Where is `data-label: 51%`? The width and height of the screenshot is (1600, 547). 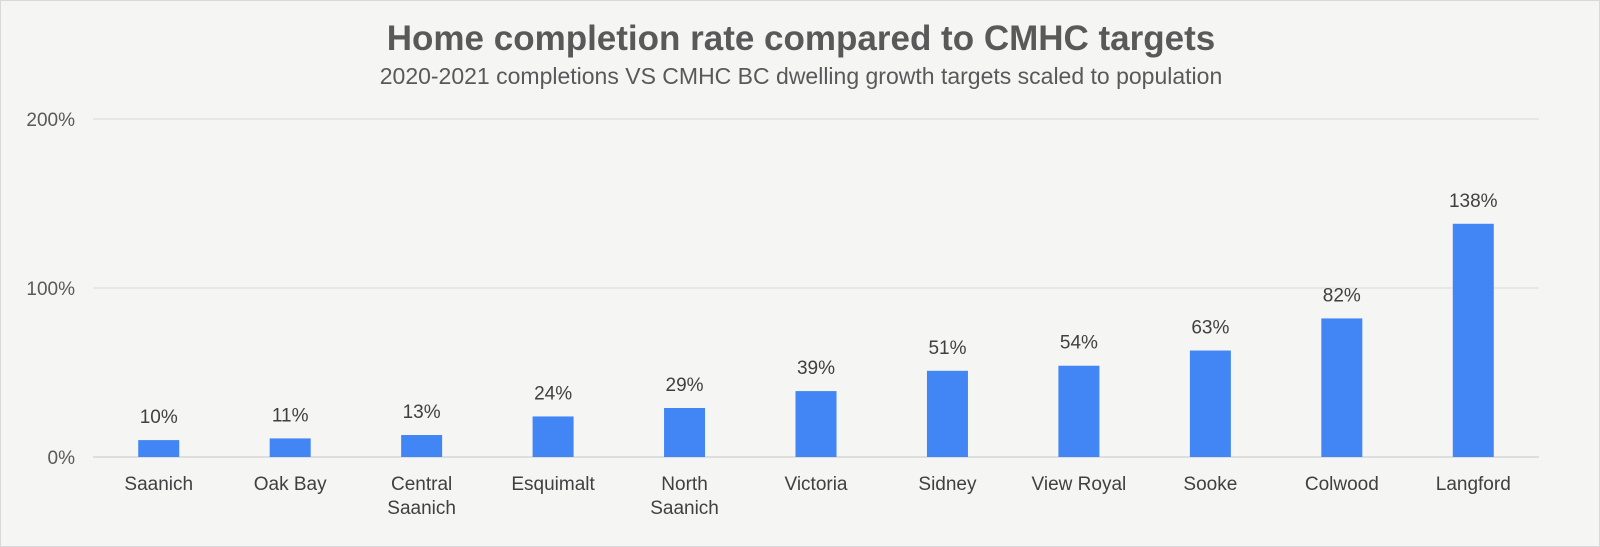
data-label: 51% is located at coordinates (947, 348).